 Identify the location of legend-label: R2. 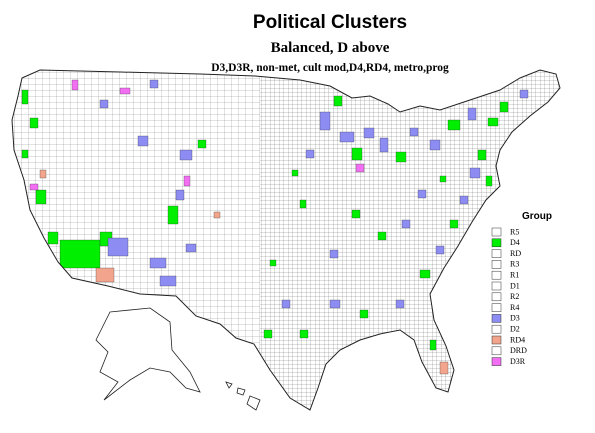
(514, 296).